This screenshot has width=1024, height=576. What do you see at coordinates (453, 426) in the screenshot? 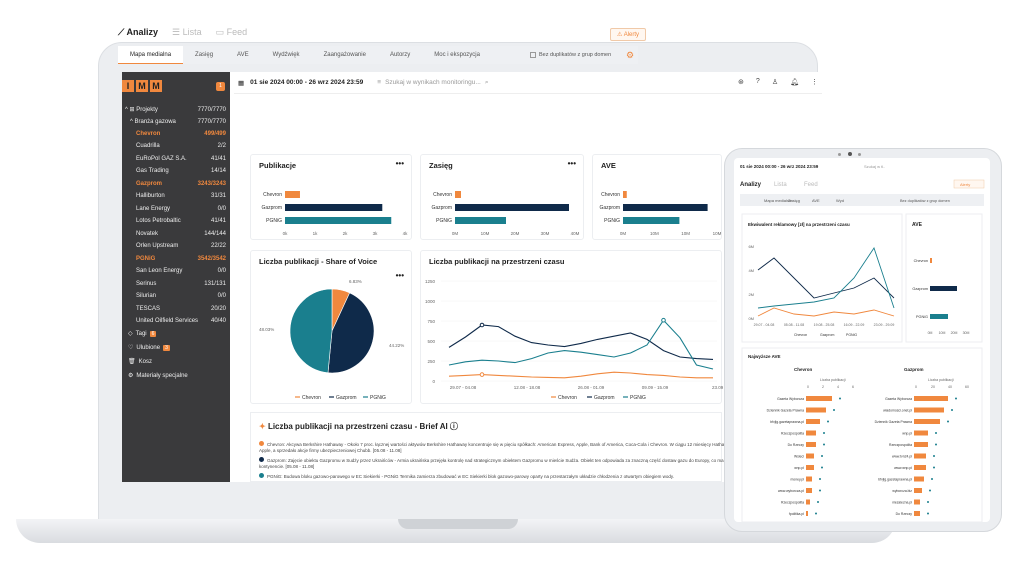
I see `info-icon: ⓘ` at bounding box center [453, 426].